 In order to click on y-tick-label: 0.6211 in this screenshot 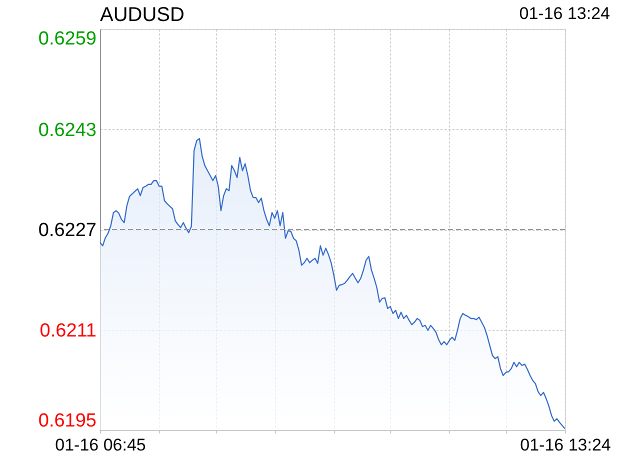, I will do `click(68, 331)`.